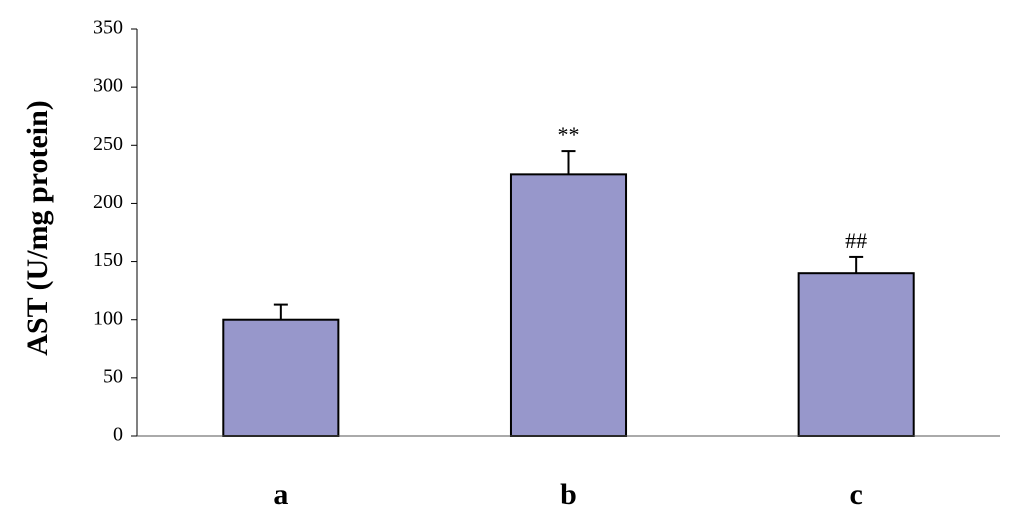 This screenshot has width=1024, height=530. I want to click on annotation: **, so click(569, 134).